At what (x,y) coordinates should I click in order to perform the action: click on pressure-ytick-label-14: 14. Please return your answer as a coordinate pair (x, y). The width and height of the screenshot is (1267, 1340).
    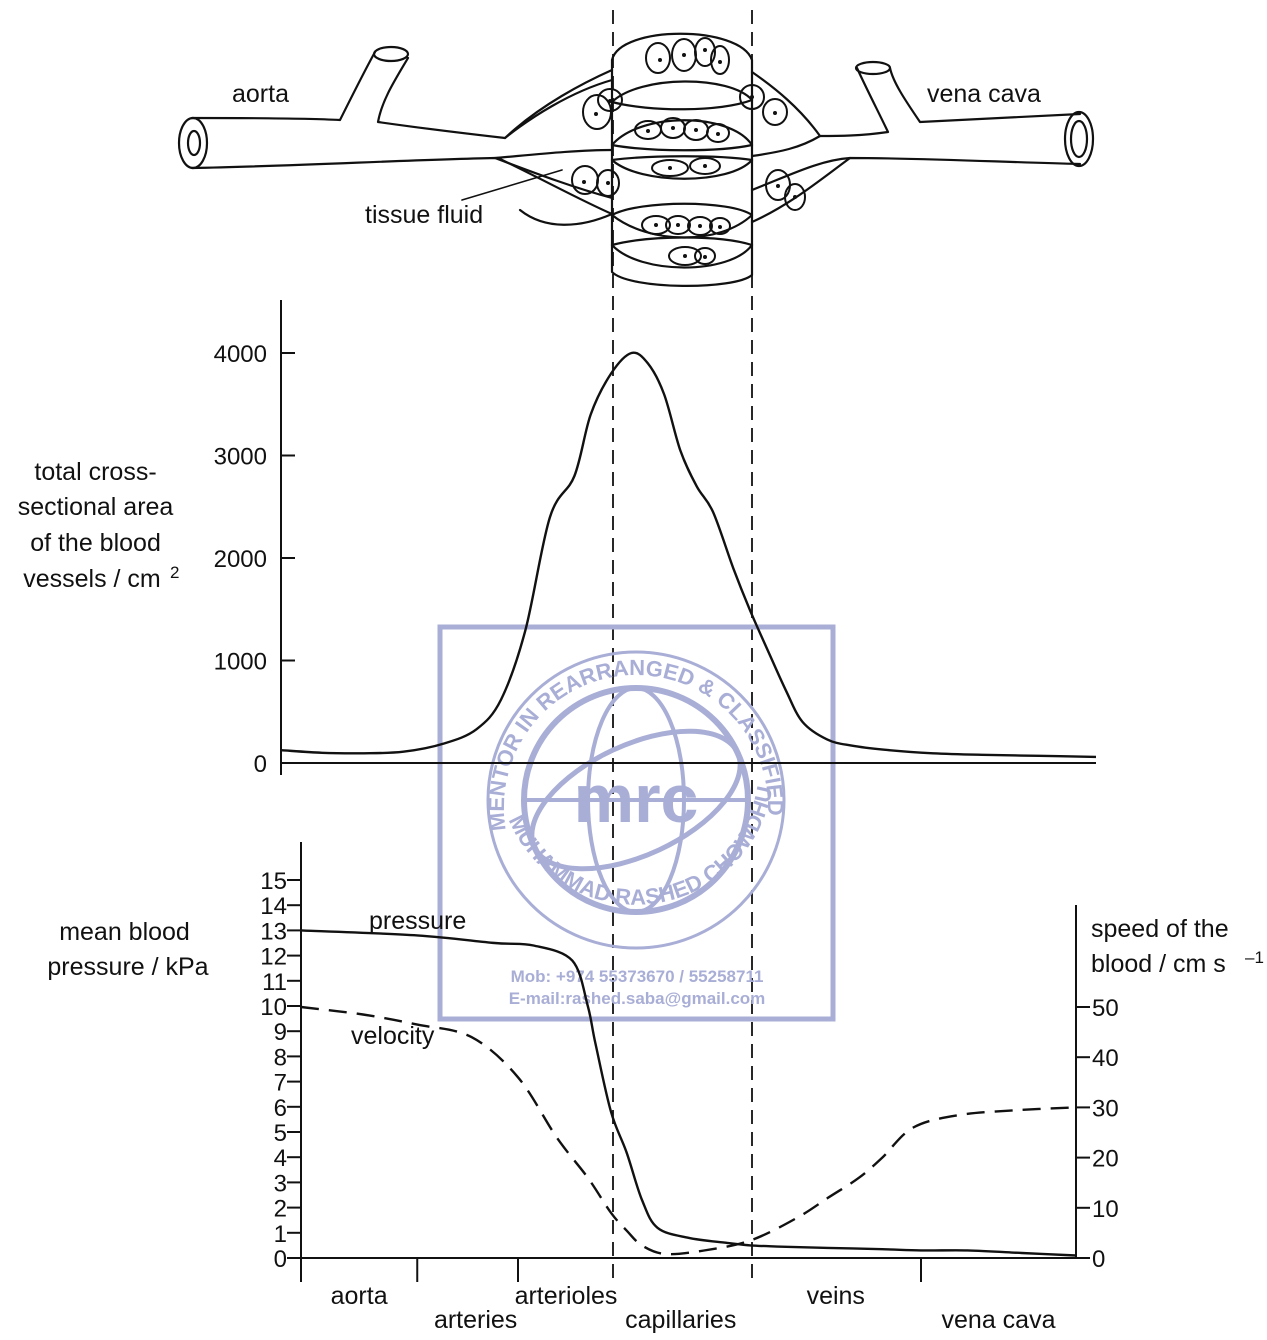
    Looking at the image, I should click on (273, 906).